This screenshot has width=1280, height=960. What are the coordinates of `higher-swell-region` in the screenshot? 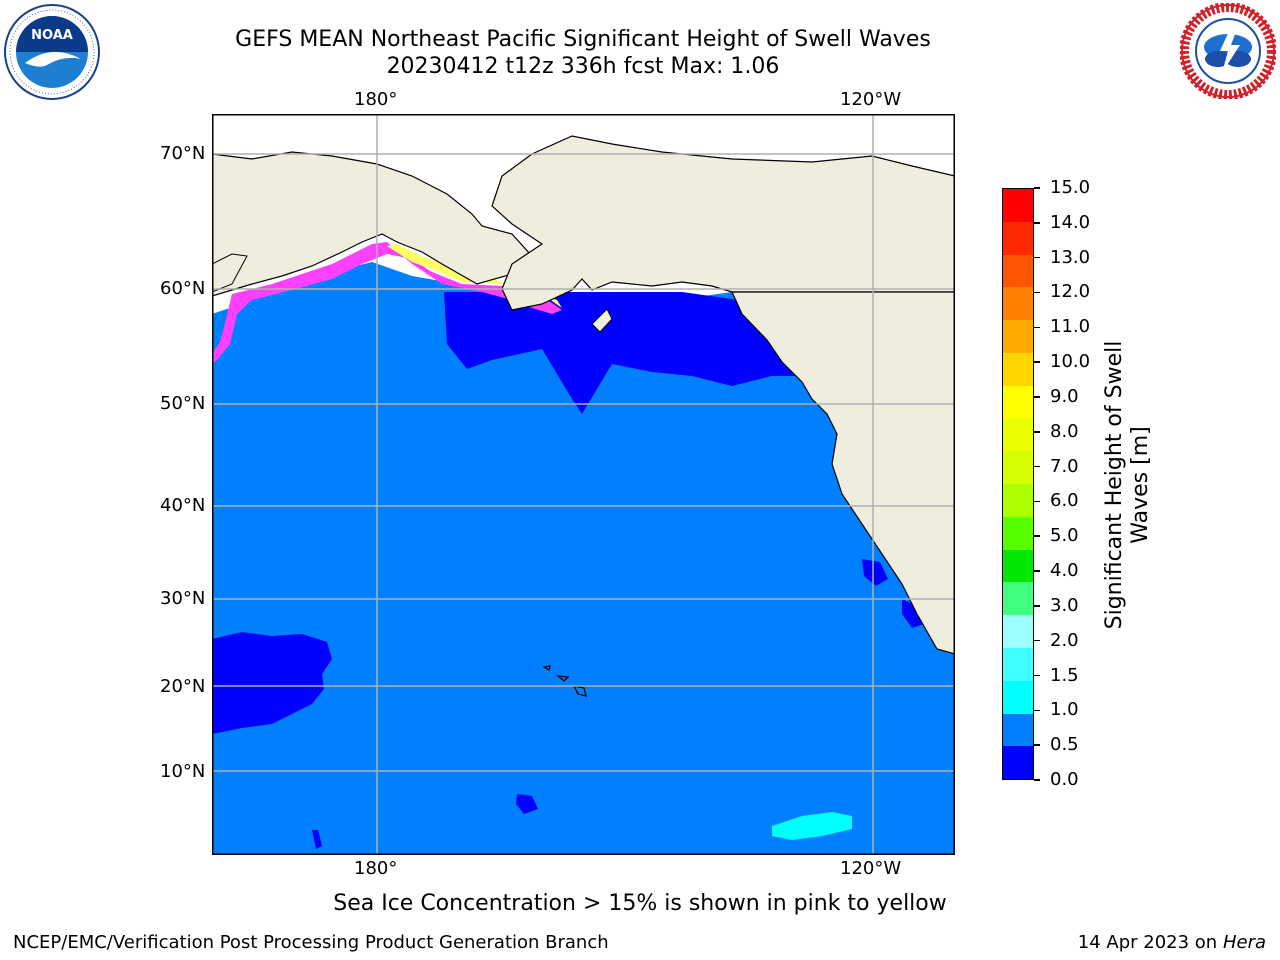 It's located at (812, 826).